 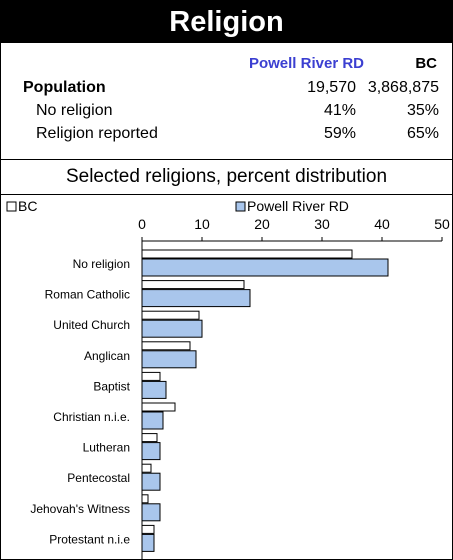 What do you see at coordinates (339, 133) in the screenshot?
I see `row-value-powell-river: 59%` at bounding box center [339, 133].